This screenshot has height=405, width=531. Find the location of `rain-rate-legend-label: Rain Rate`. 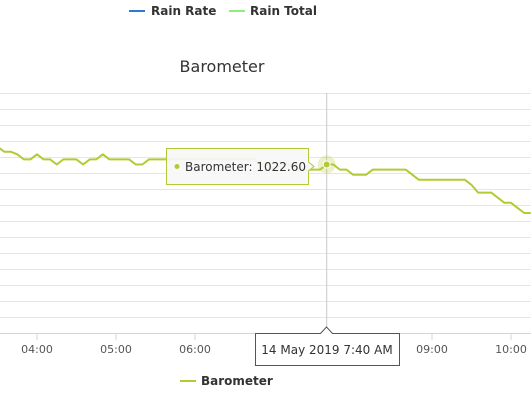

rain-rate-legend-label: Rain Rate is located at coordinates (183, 11).